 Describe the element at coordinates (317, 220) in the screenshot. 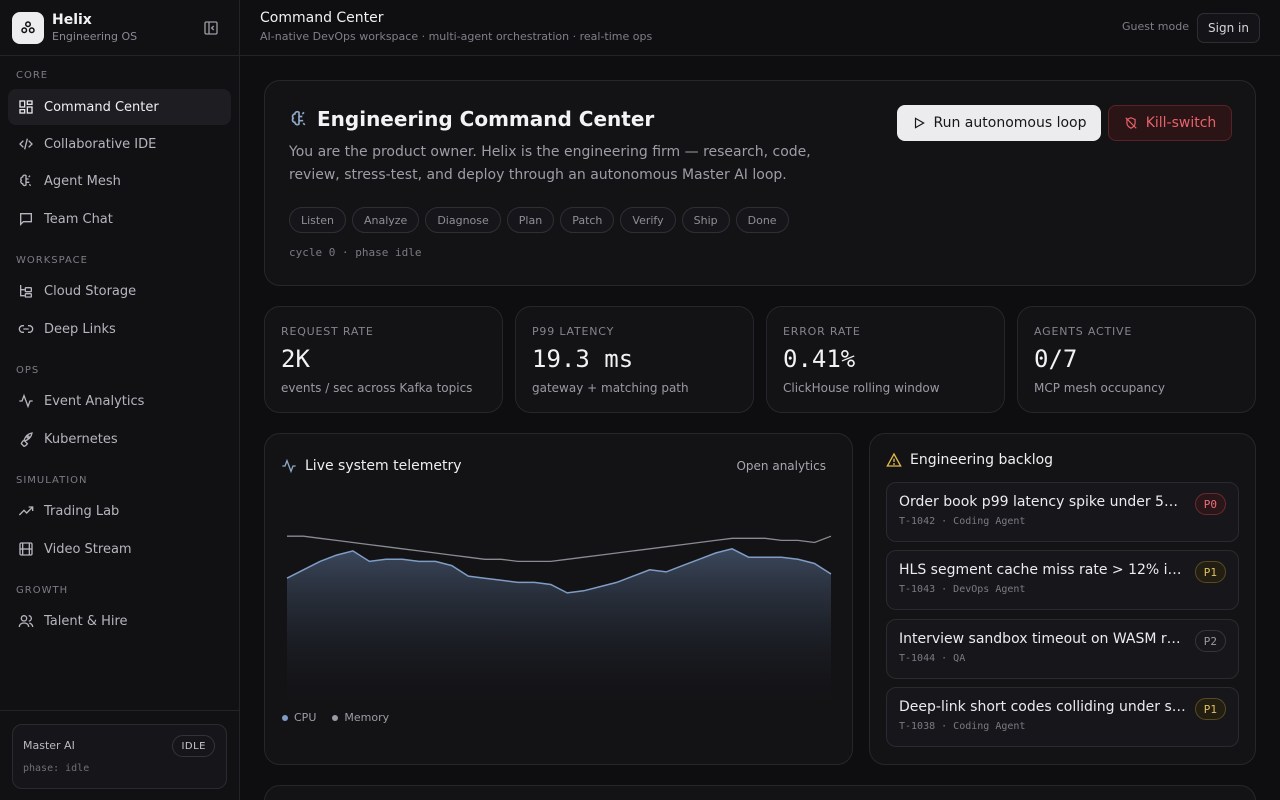

I see `phase-chip-listen: Listen` at that location.